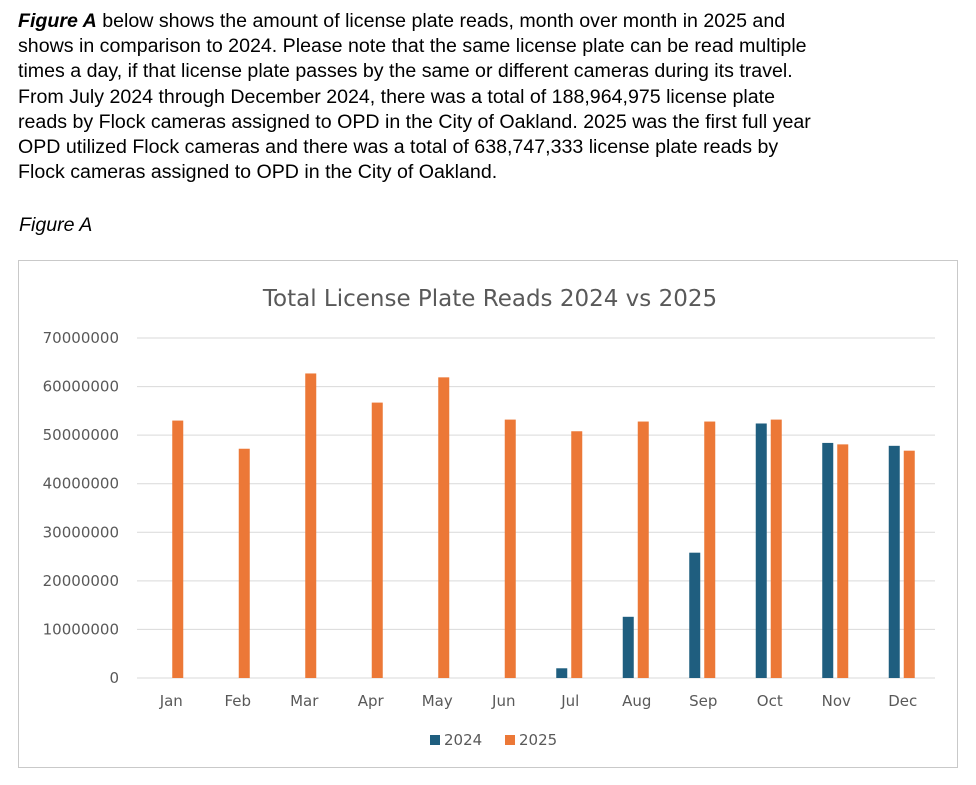 The width and height of the screenshot is (976, 785). What do you see at coordinates (81, 581) in the screenshot?
I see `y-tick-label: 20000000` at bounding box center [81, 581].